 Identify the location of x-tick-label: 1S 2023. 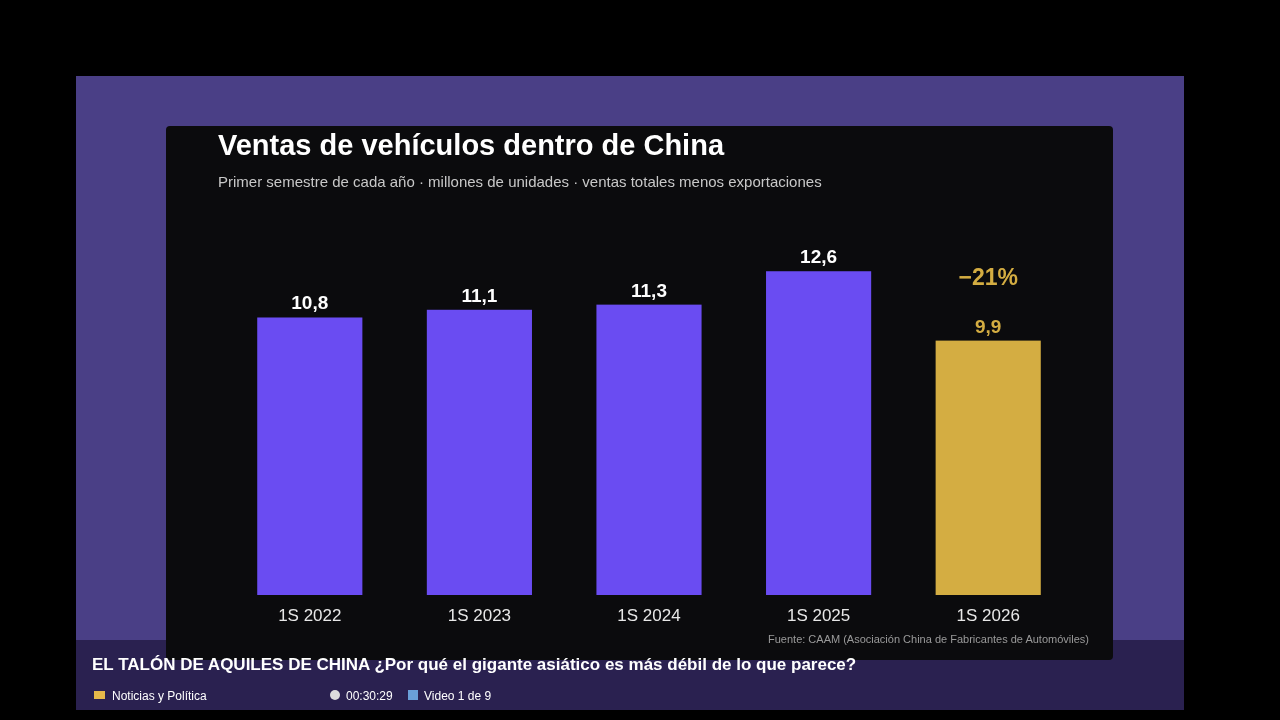
(479, 615).